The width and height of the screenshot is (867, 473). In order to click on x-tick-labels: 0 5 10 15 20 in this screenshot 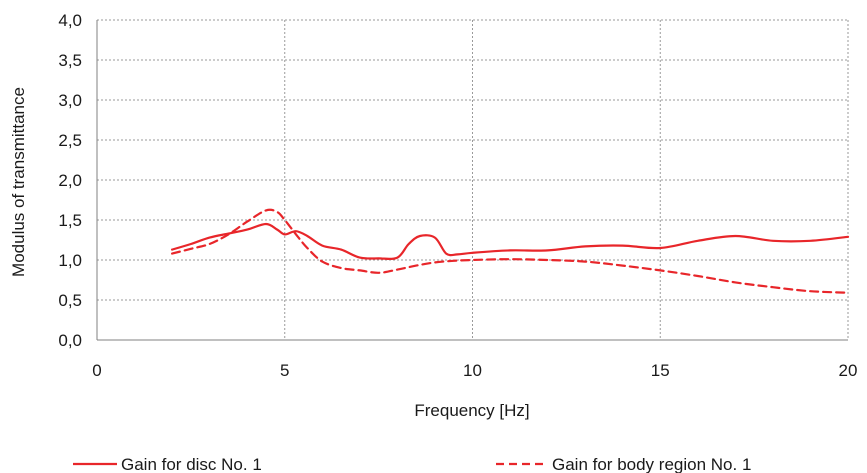, I will do `click(474, 370)`.